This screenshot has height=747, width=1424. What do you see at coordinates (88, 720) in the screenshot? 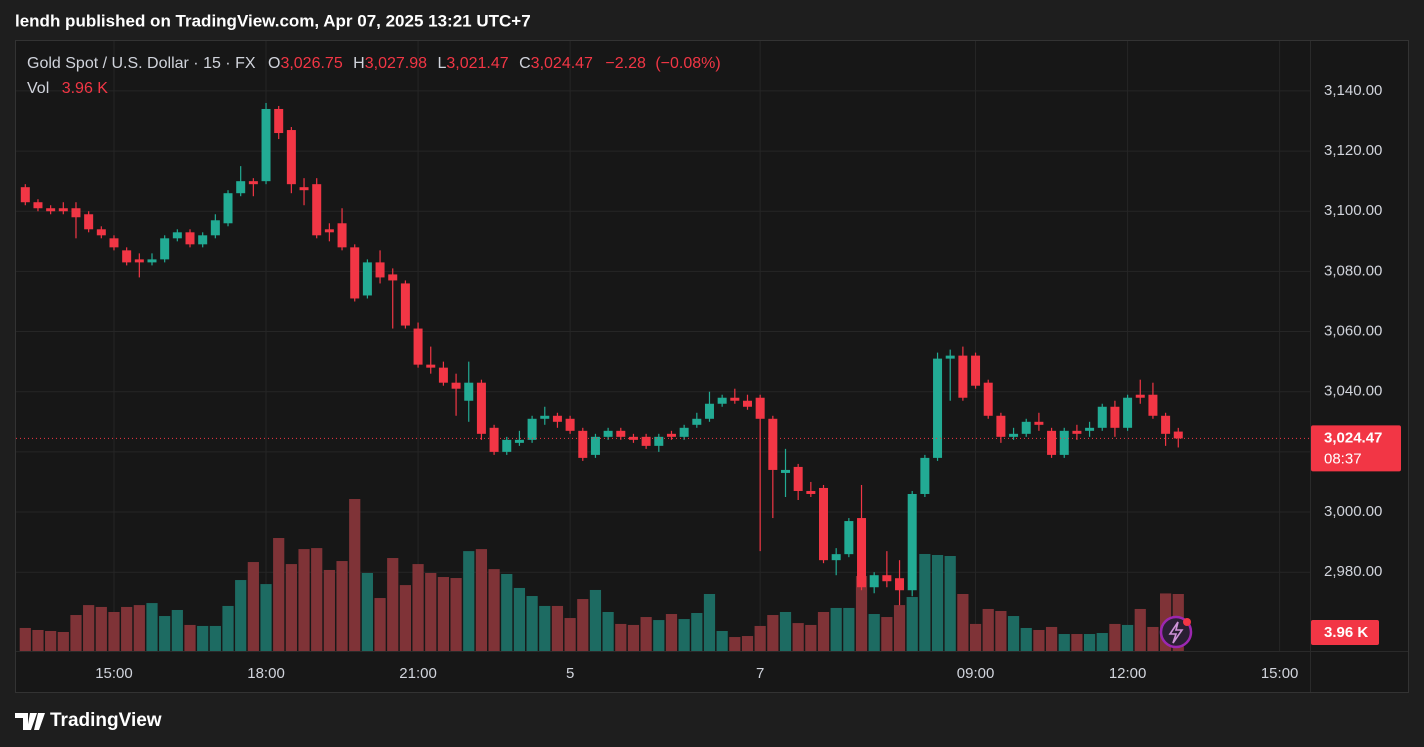
I see `brand-logo: TradingView` at bounding box center [88, 720].